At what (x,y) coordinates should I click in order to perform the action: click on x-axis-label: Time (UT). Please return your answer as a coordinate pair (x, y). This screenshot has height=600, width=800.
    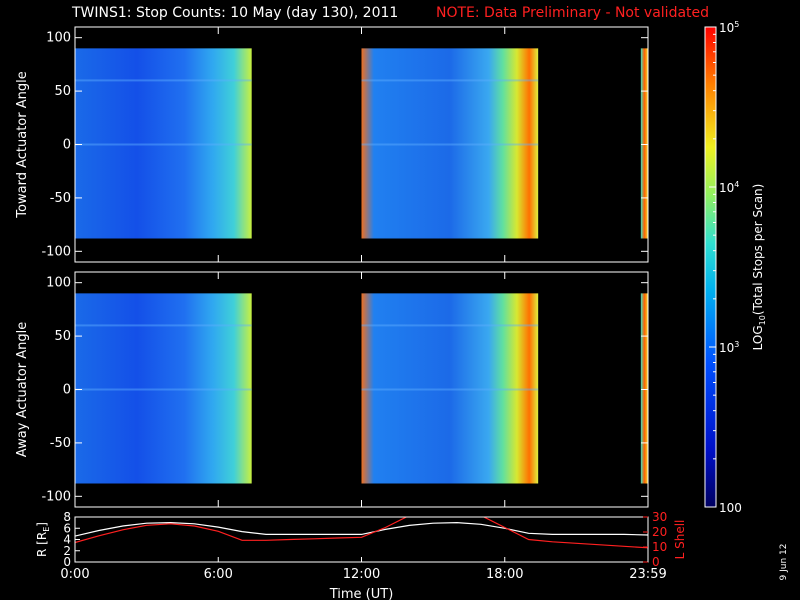
    Looking at the image, I should click on (361, 593).